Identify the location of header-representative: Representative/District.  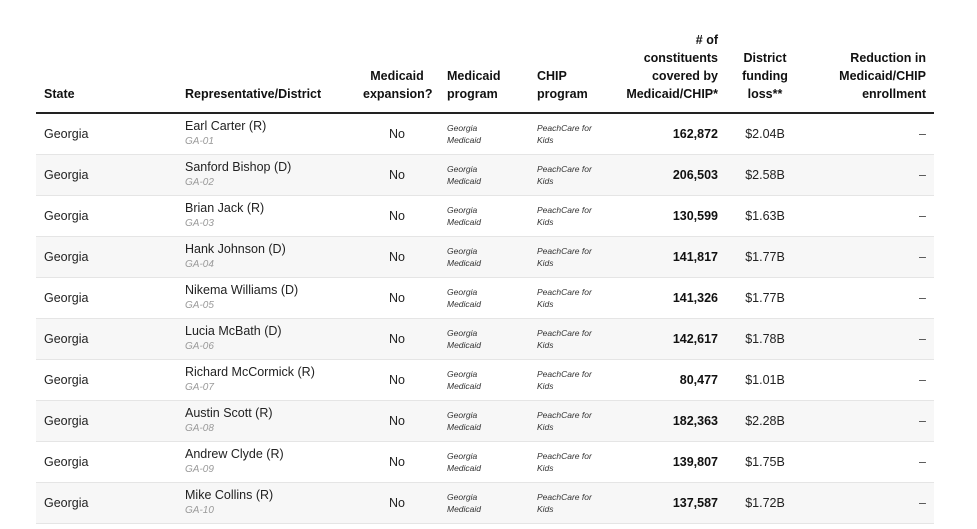
(270, 57).